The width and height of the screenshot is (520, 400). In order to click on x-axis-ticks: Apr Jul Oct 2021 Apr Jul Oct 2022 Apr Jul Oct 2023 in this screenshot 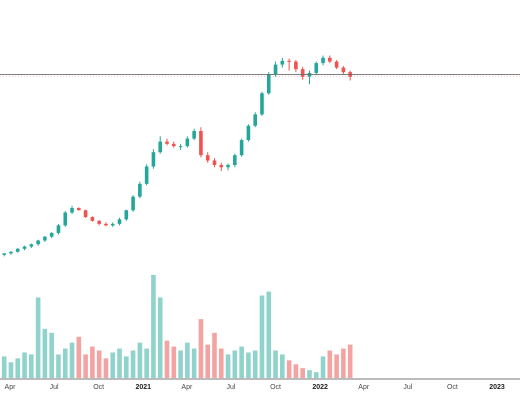, I will do `click(255, 387)`.